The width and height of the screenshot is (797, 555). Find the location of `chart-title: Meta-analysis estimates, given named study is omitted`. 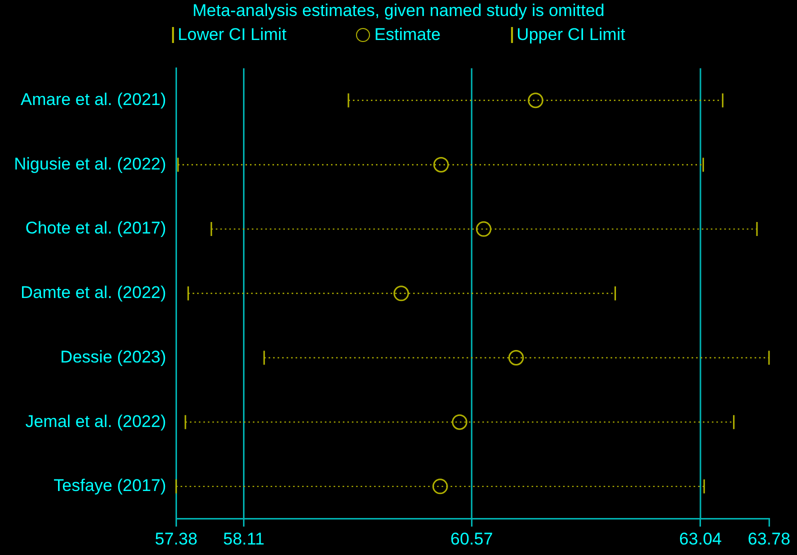

chart-title: Meta-analysis estimates, given named study is omitted is located at coordinates (399, 11).